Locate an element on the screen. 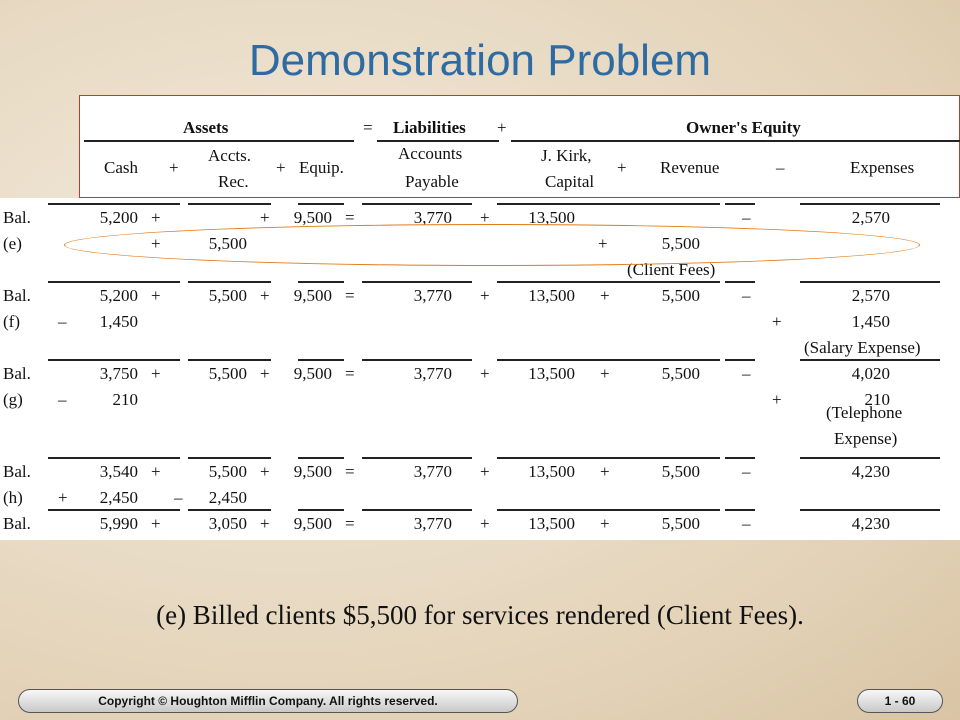 This screenshot has width=960, height=720. capital-header-line2: Capital is located at coordinates (570, 181).